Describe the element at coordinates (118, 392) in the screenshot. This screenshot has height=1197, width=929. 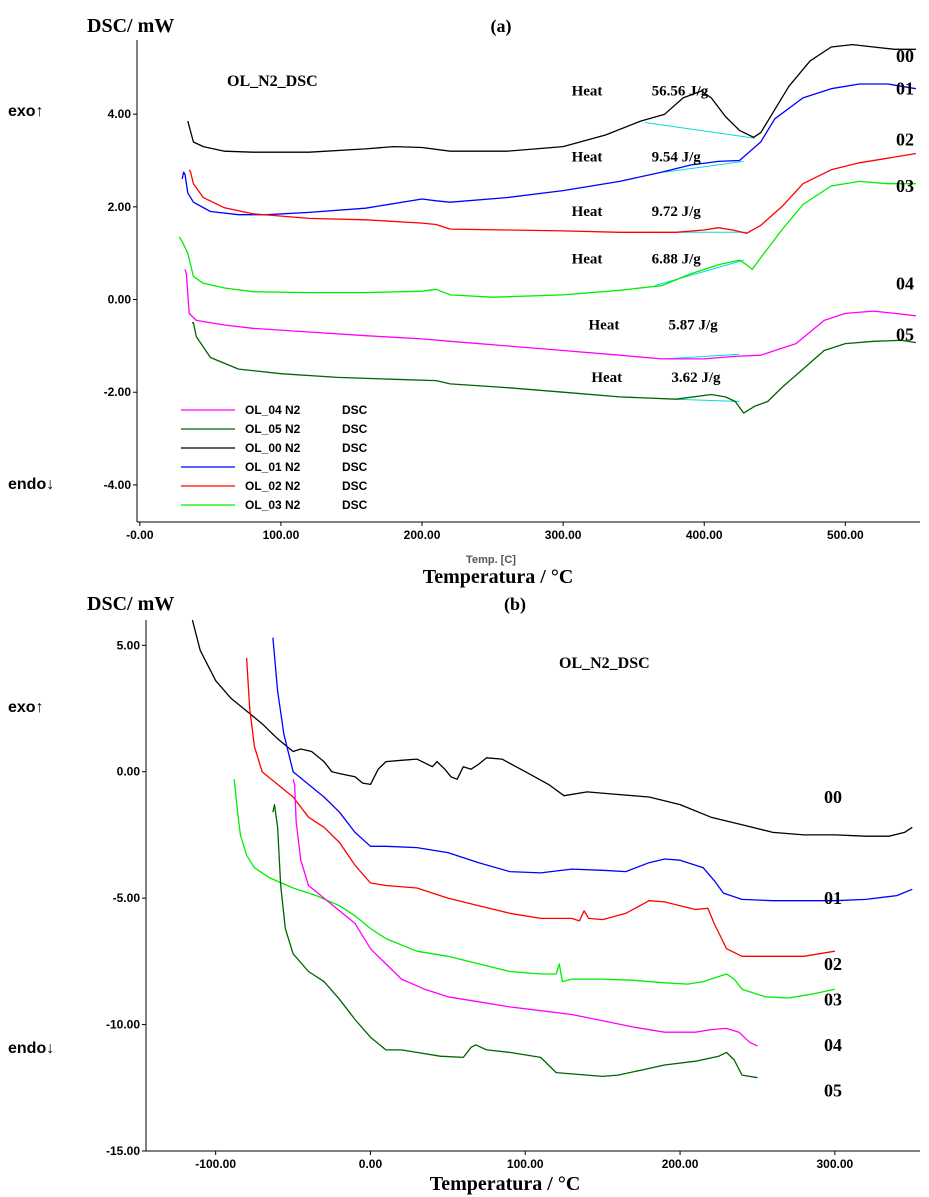
I see `y-tick-label: -2.00` at that location.